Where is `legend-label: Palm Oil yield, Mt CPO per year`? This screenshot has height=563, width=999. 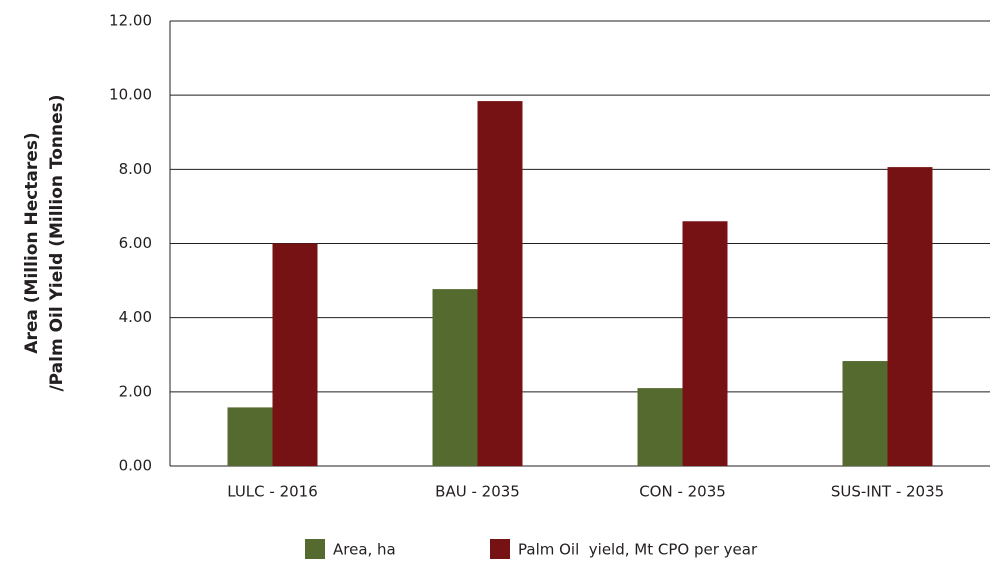
legend-label: Palm Oil yield, Mt CPO per year is located at coordinates (638, 550).